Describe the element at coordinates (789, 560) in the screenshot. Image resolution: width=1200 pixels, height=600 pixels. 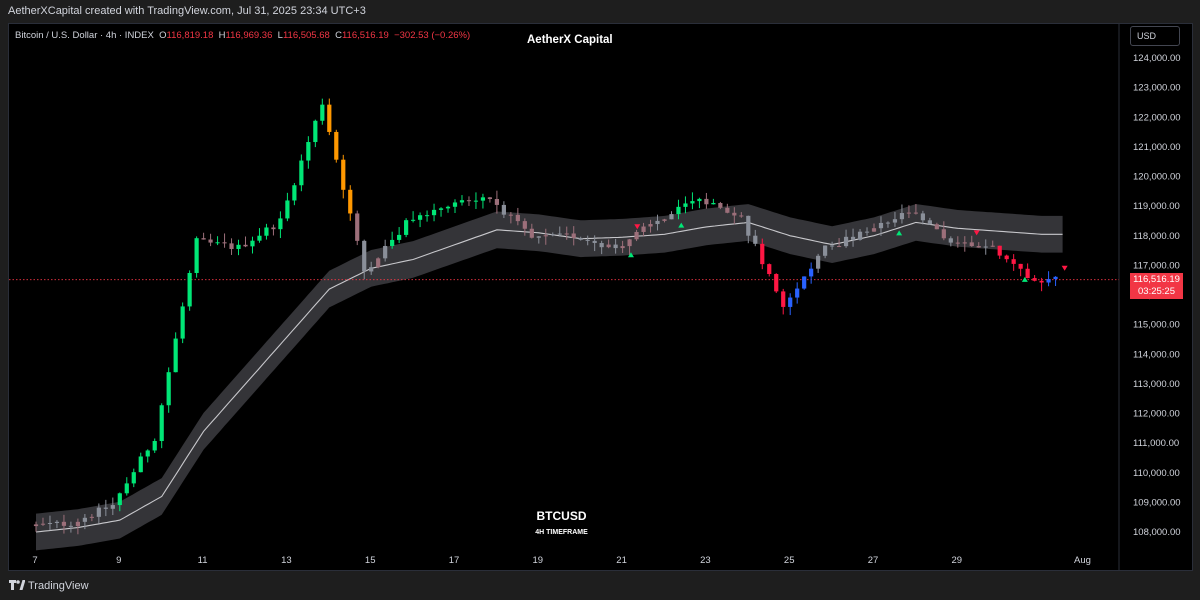
I see `x-tick-label: 25` at that location.